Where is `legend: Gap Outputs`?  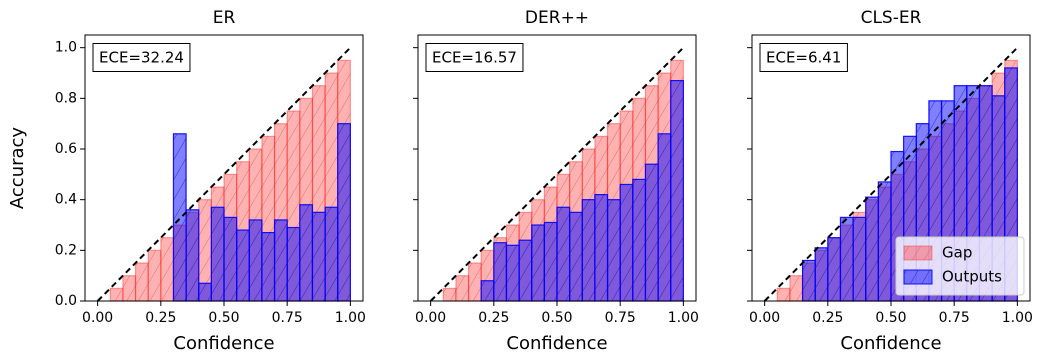 legend: Gap Outputs is located at coordinates (960, 266).